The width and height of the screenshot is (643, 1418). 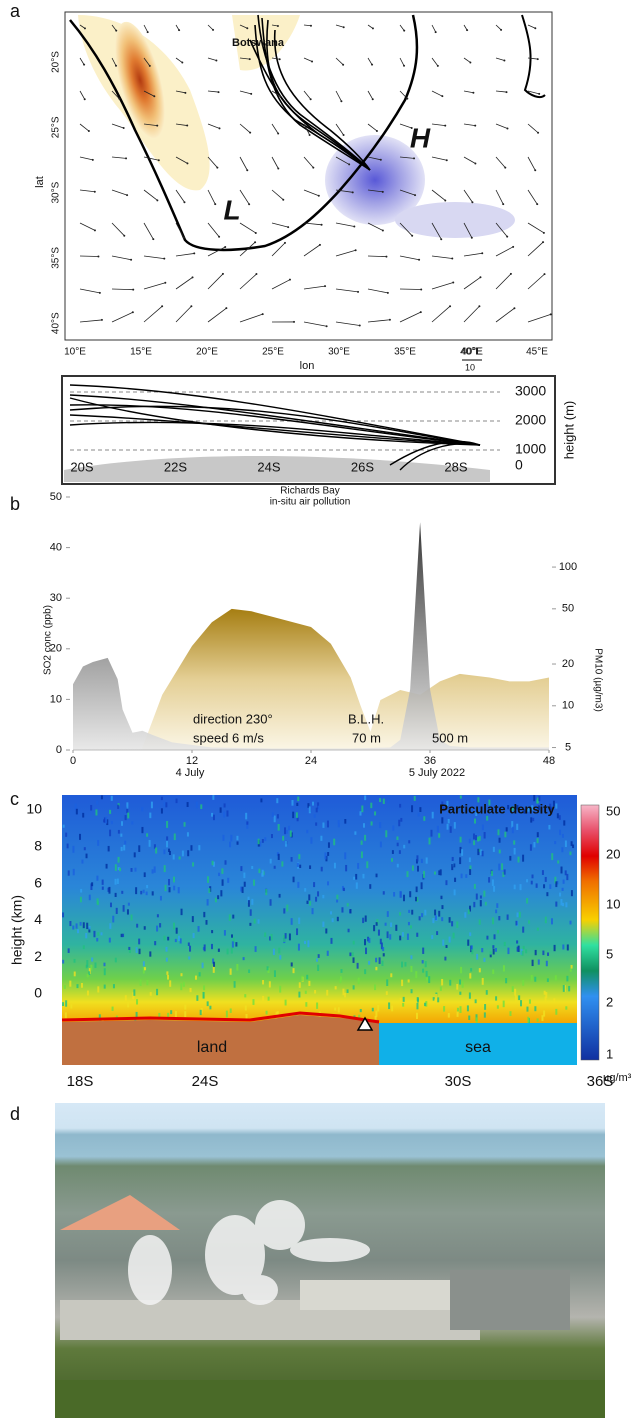 What do you see at coordinates (38, 882) in the screenshot?
I see `y-tick-label: 6` at bounding box center [38, 882].